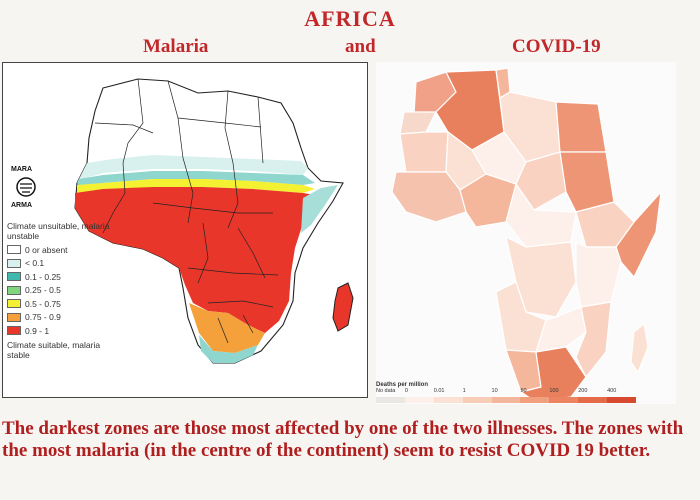 This screenshot has height=500, width=700. I want to click on madagascar-right, so click(639, 348).